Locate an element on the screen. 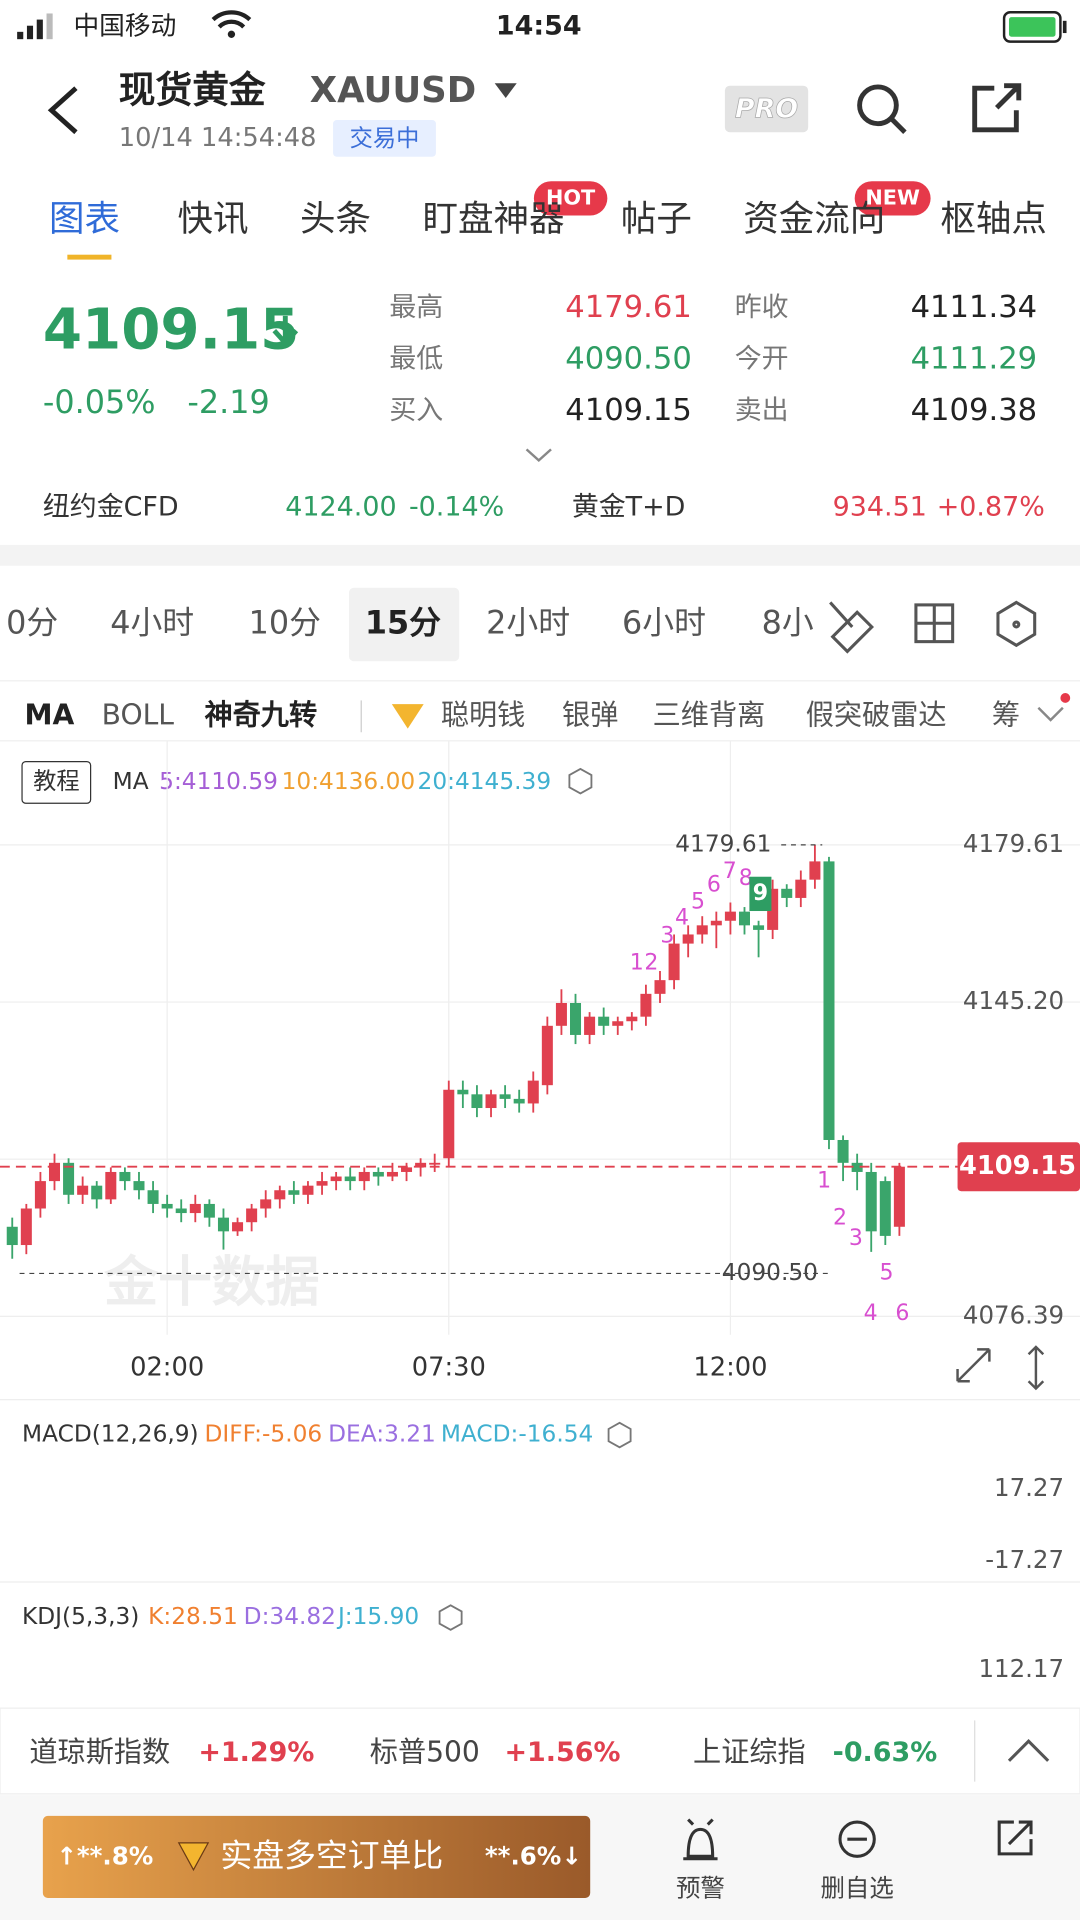 This screenshot has height=1920, width=1080. last-price-box is located at coordinates (1018, 1167).